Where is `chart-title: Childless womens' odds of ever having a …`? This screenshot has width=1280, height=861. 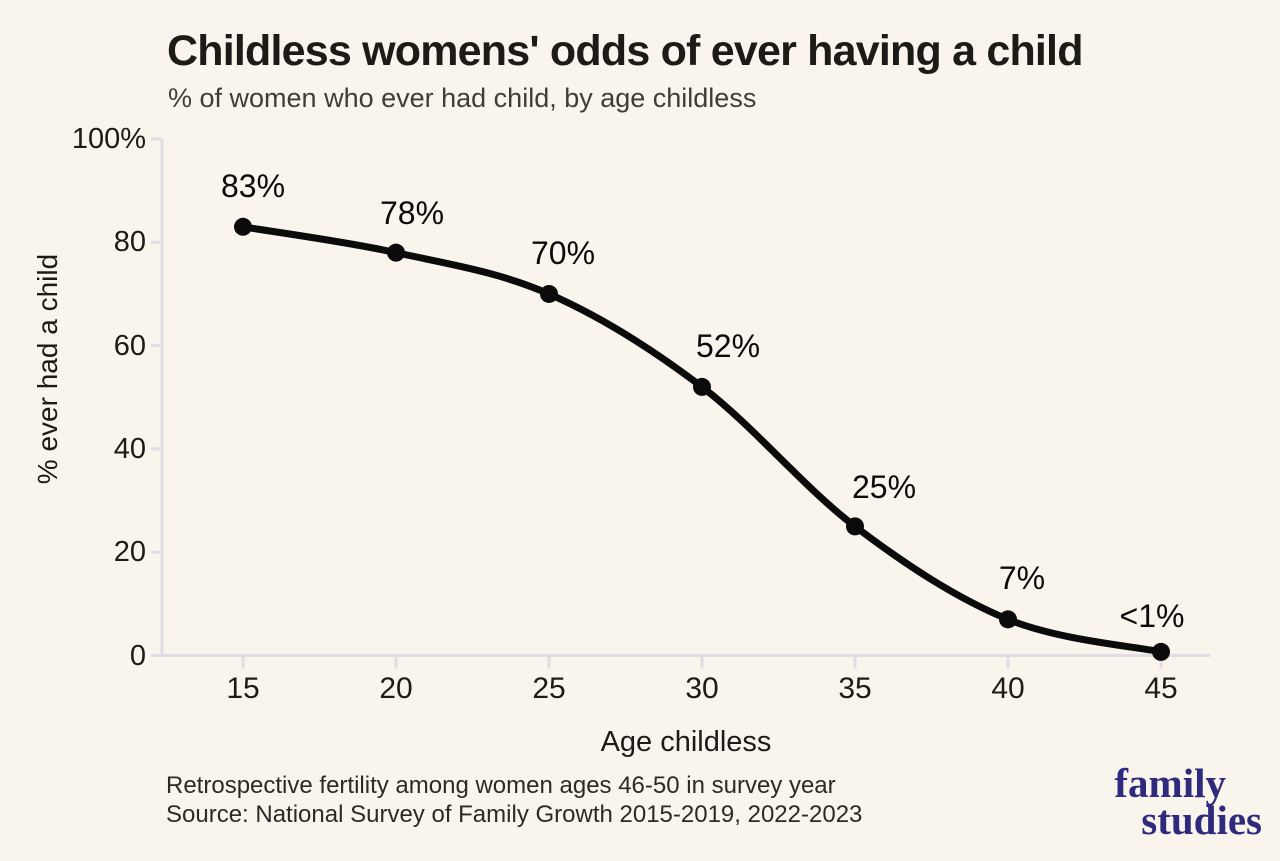
chart-title: Childless womens' odds of ever having a … is located at coordinates (625, 51).